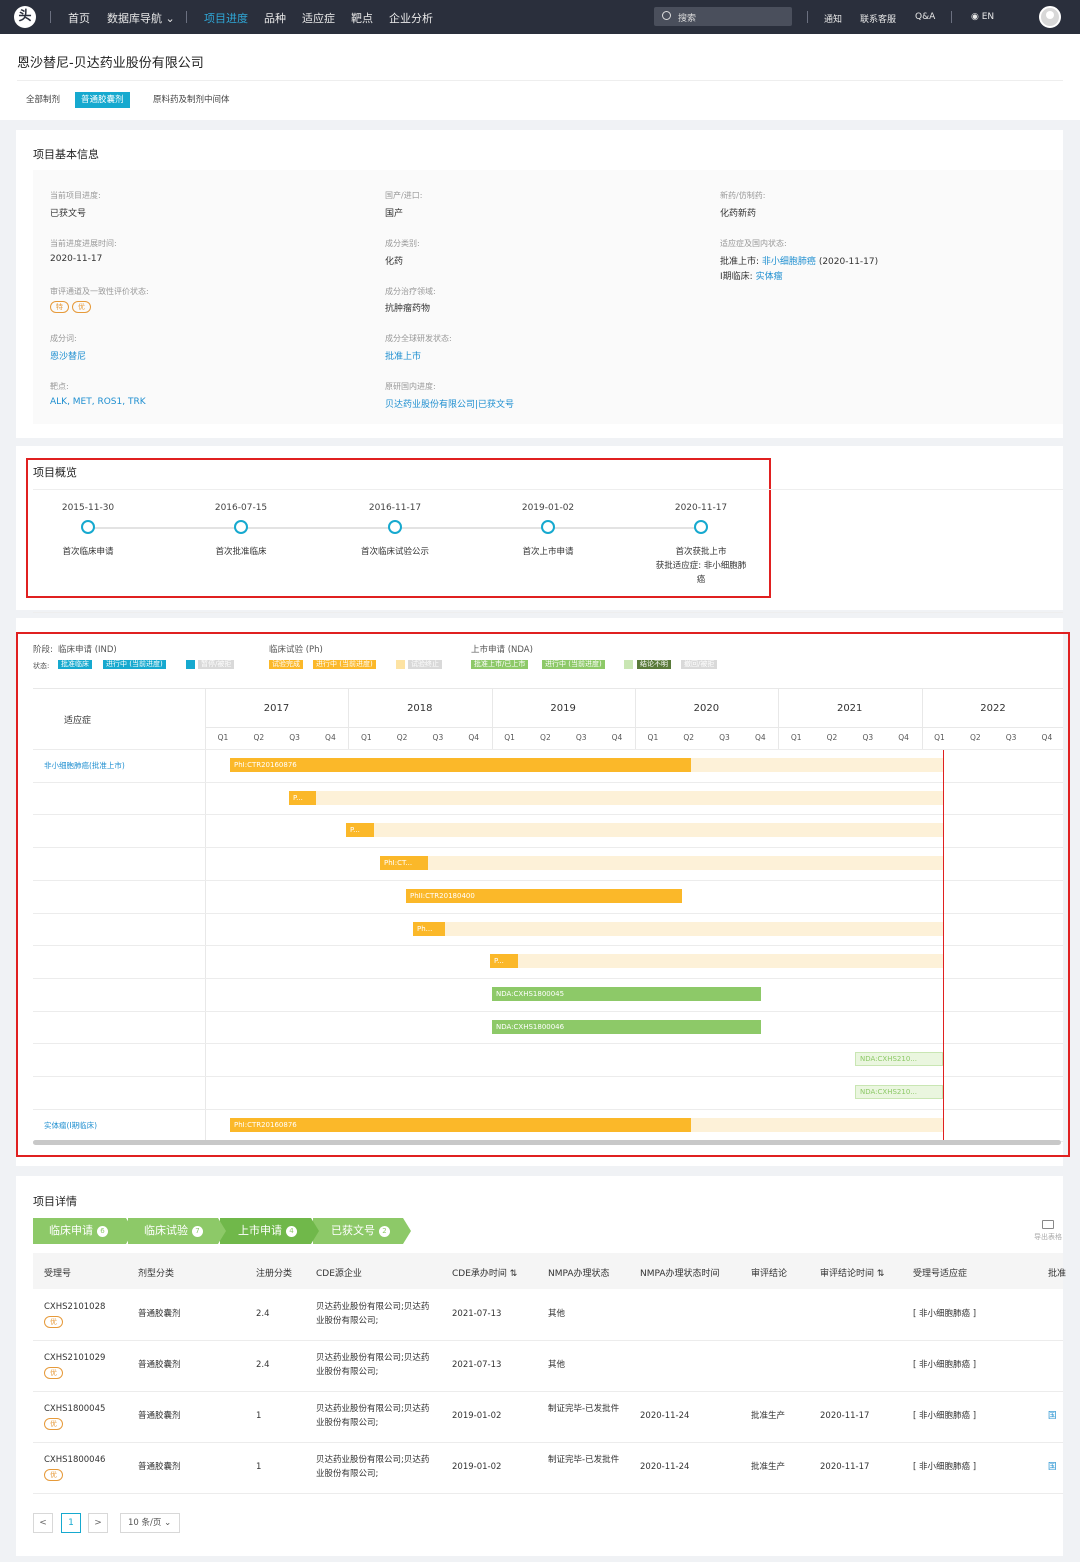  I want to click on accept-number-link: CXHS2101029, so click(75, 1358).